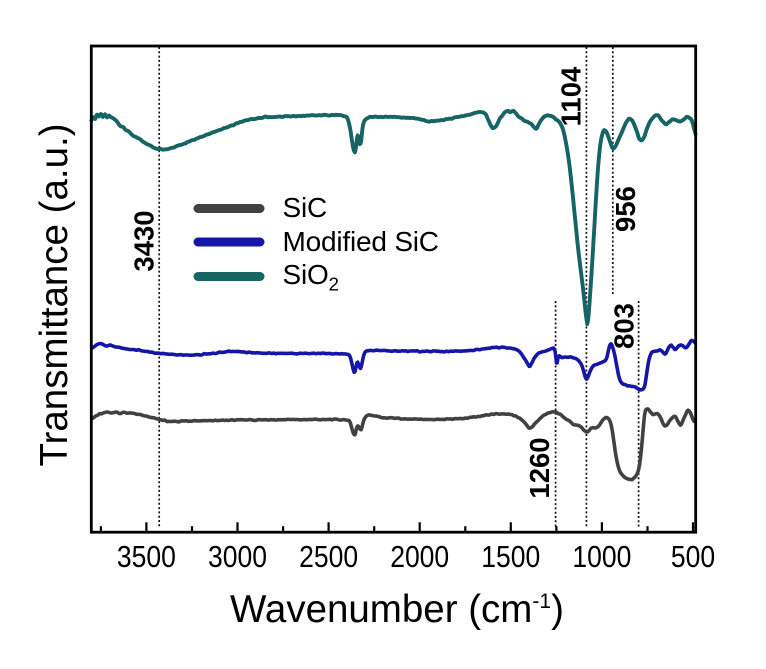  What do you see at coordinates (305, 207) in the screenshot?
I see `svg-text: SiC` at bounding box center [305, 207].